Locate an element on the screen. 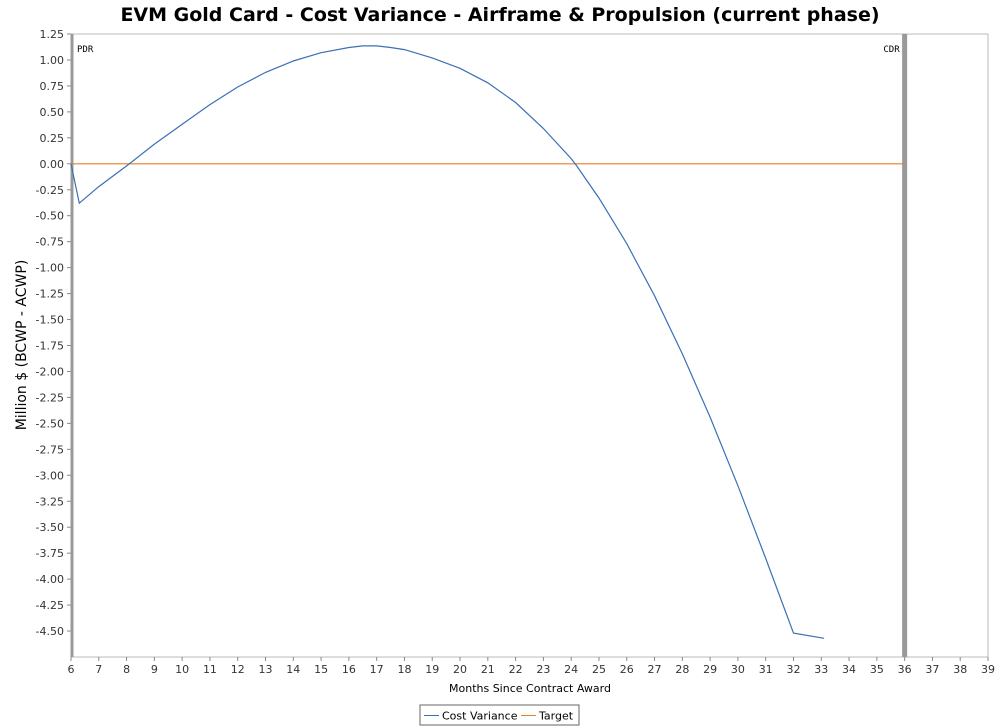  x-tick-label: 11 is located at coordinates (210, 669).